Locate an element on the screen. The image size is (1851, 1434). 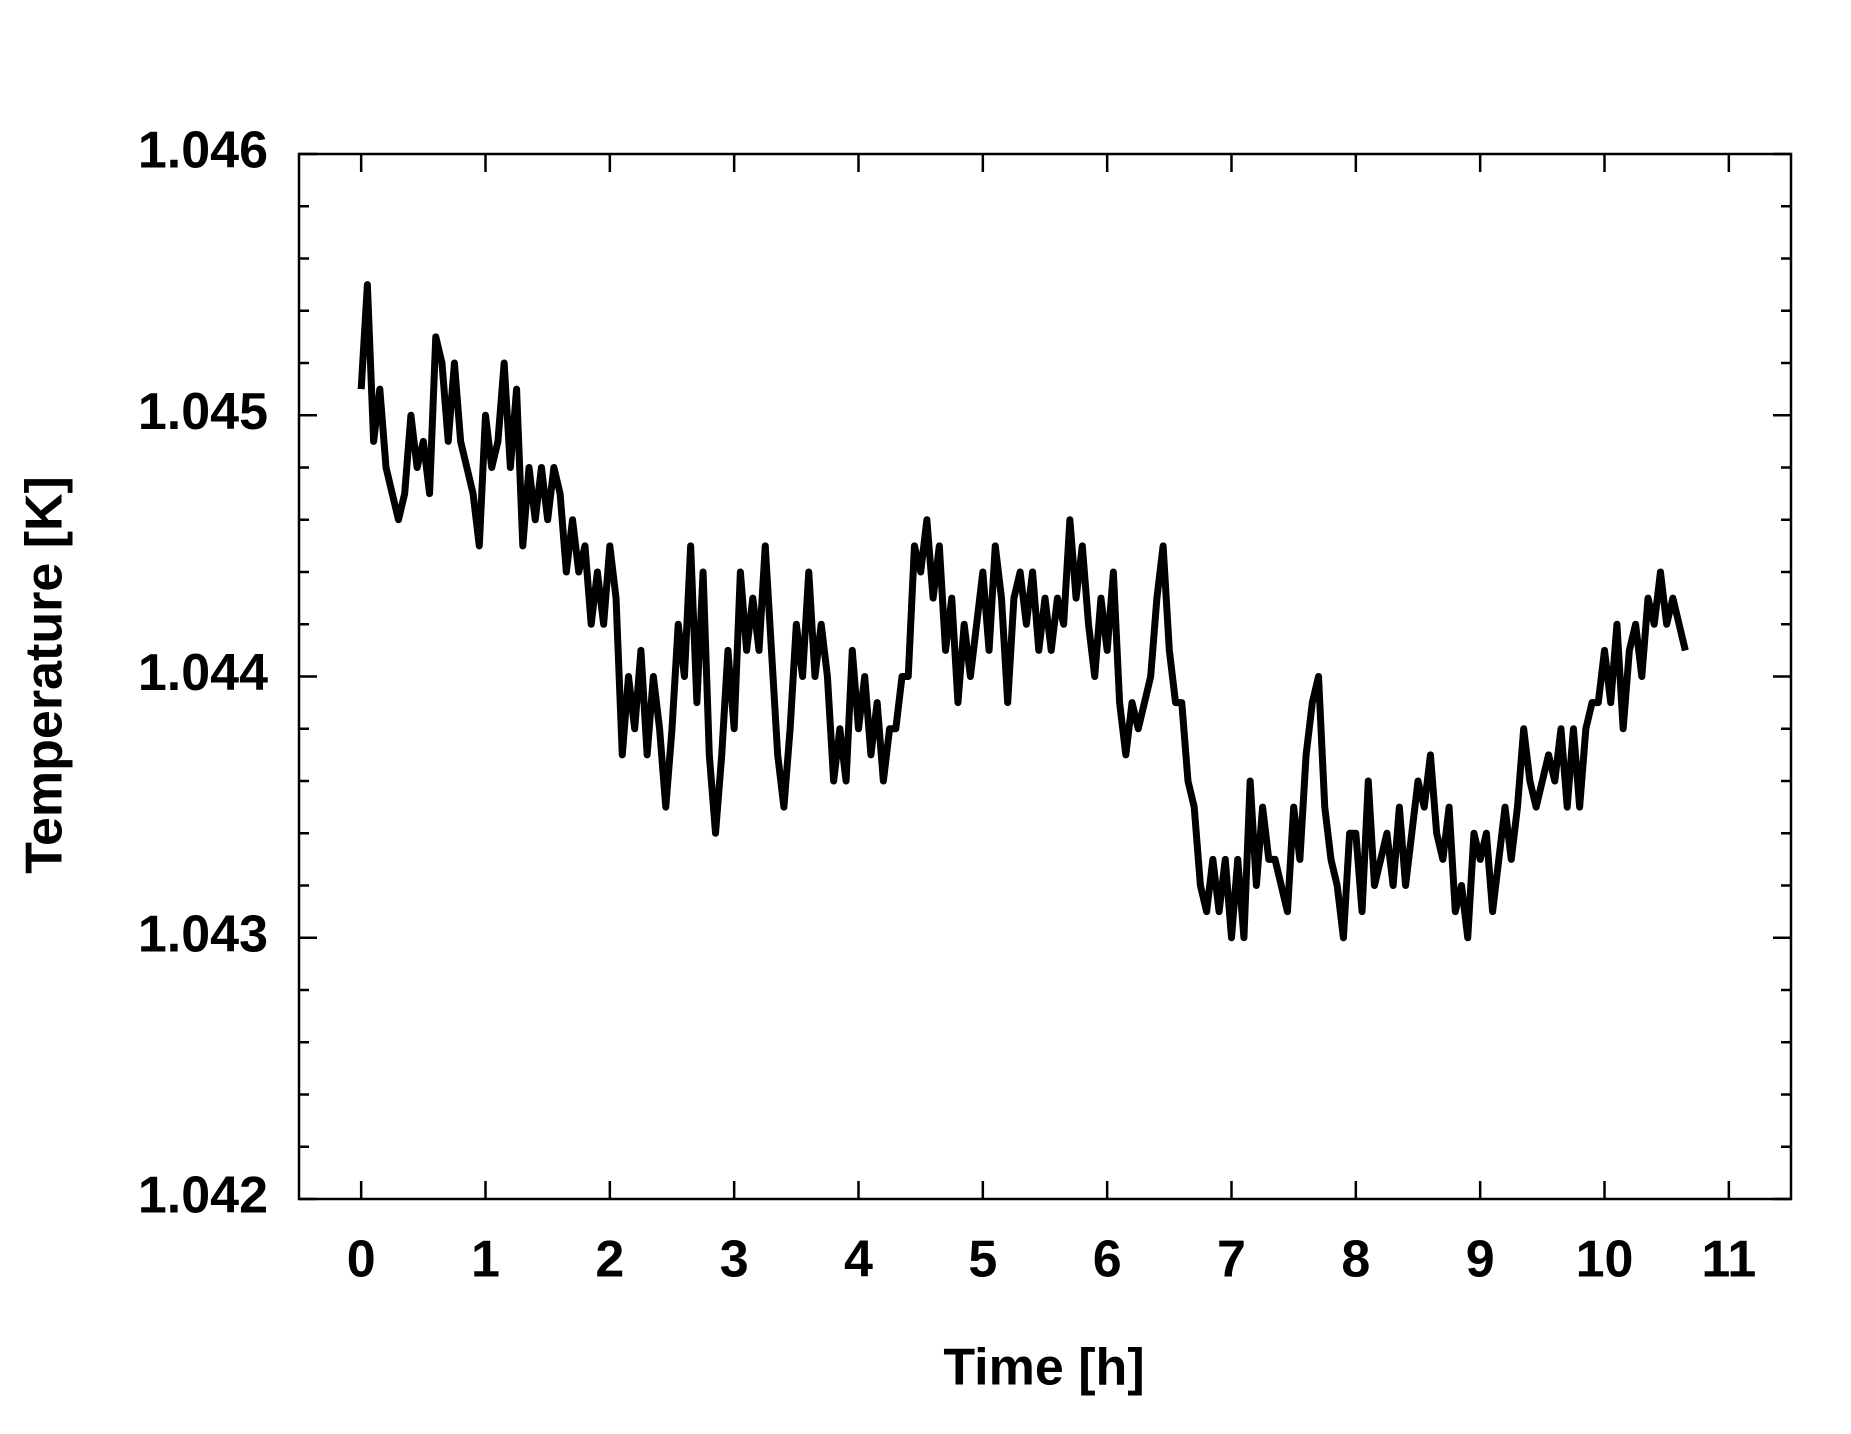
x-tick-label: 7 is located at coordinates (1231, 1260).